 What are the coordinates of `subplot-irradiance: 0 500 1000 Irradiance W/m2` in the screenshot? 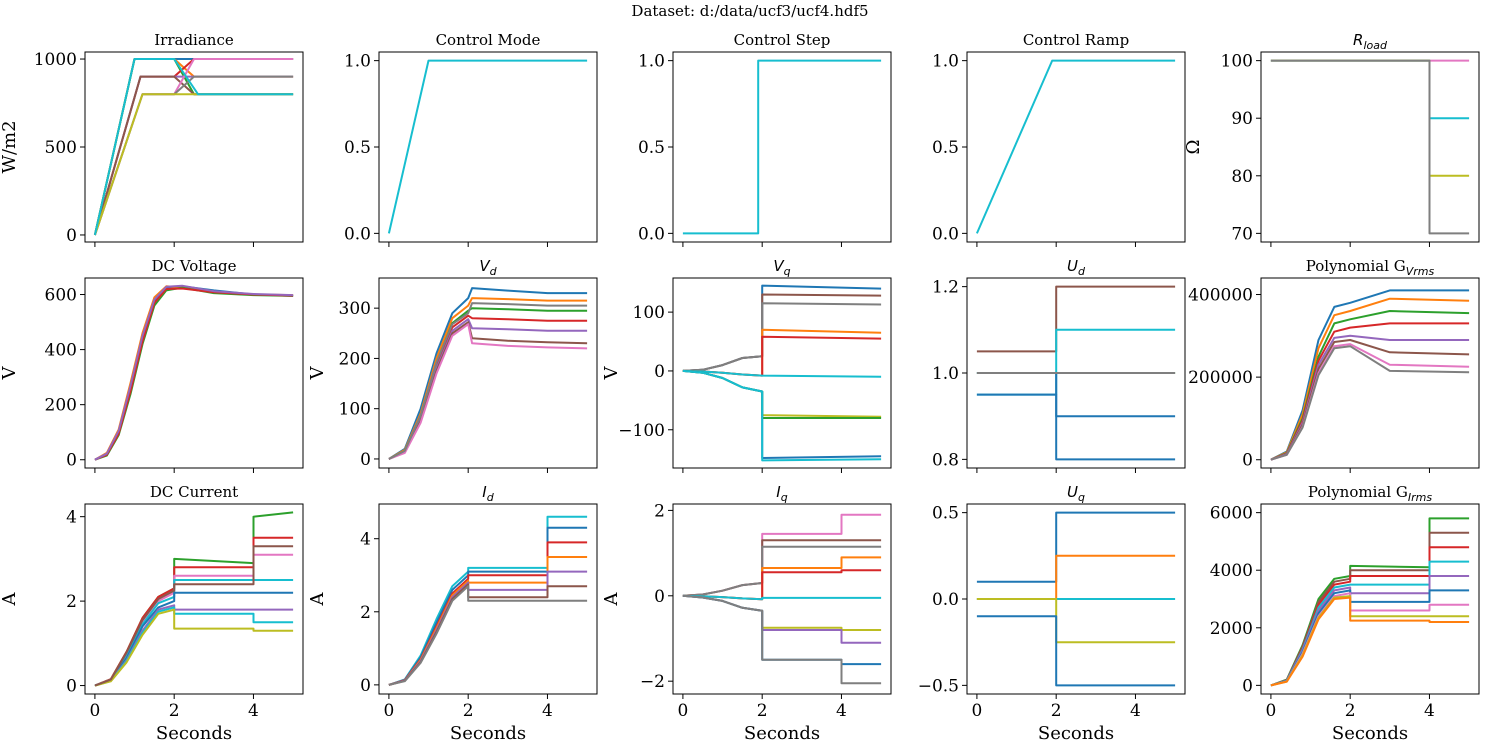 It's located at (152, 139).